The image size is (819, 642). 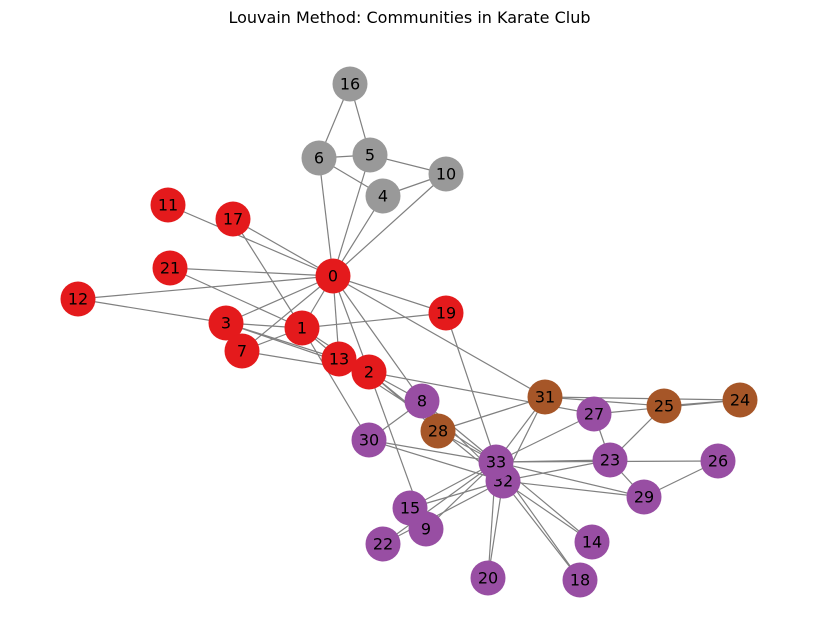 I want to click on node-label-19: 19, so click(x=446, y=313).